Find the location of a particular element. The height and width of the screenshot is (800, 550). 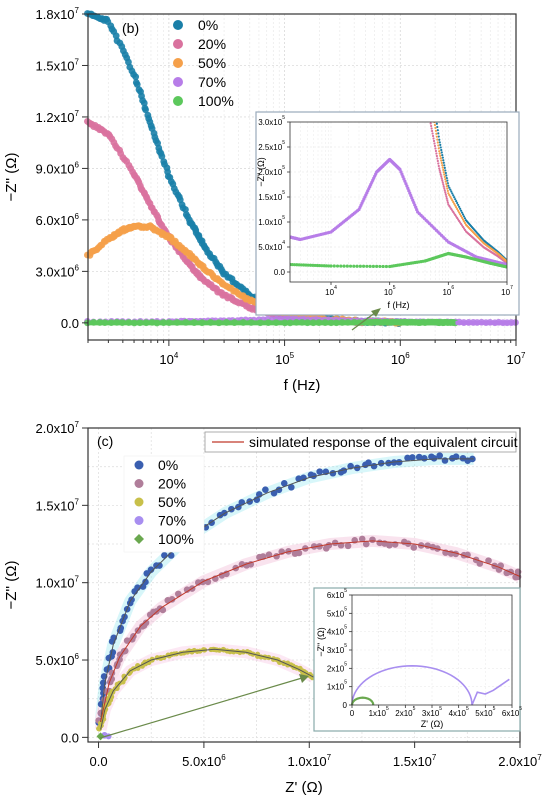

panel-b-inset-ytick-label-mantissa: 2.0x10 is located at coordinates (270, 172).